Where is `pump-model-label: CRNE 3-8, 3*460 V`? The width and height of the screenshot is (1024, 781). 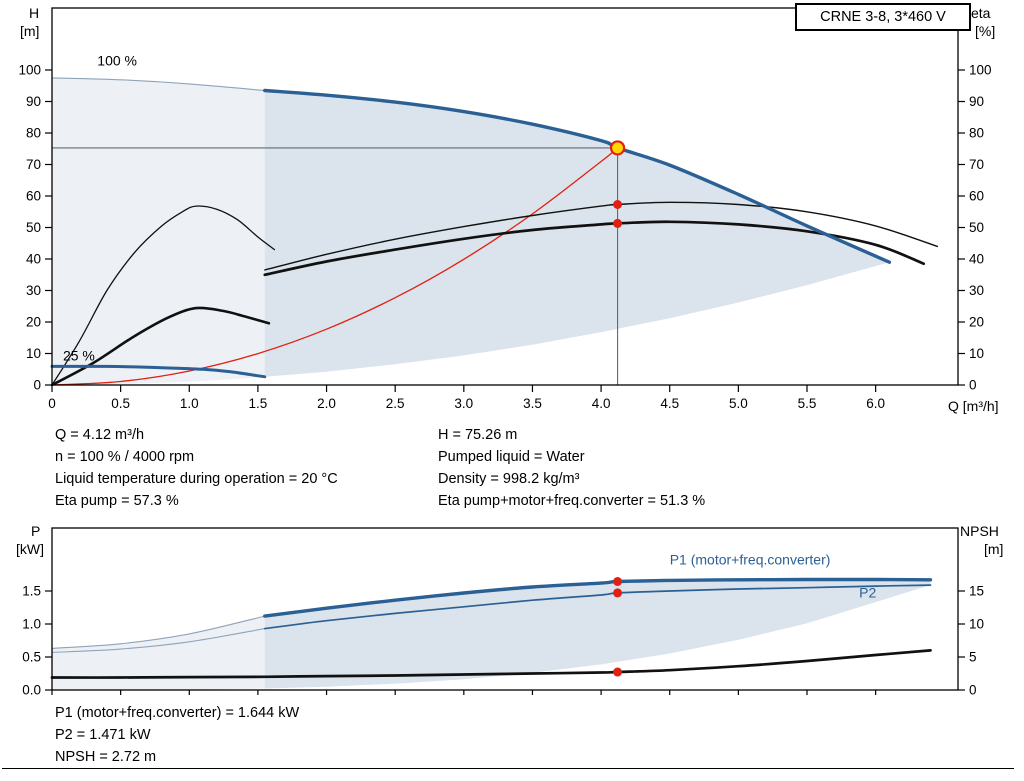
pump-model-label: CRNE 3-8, 3*460 V is located at coordinates (883, 17).